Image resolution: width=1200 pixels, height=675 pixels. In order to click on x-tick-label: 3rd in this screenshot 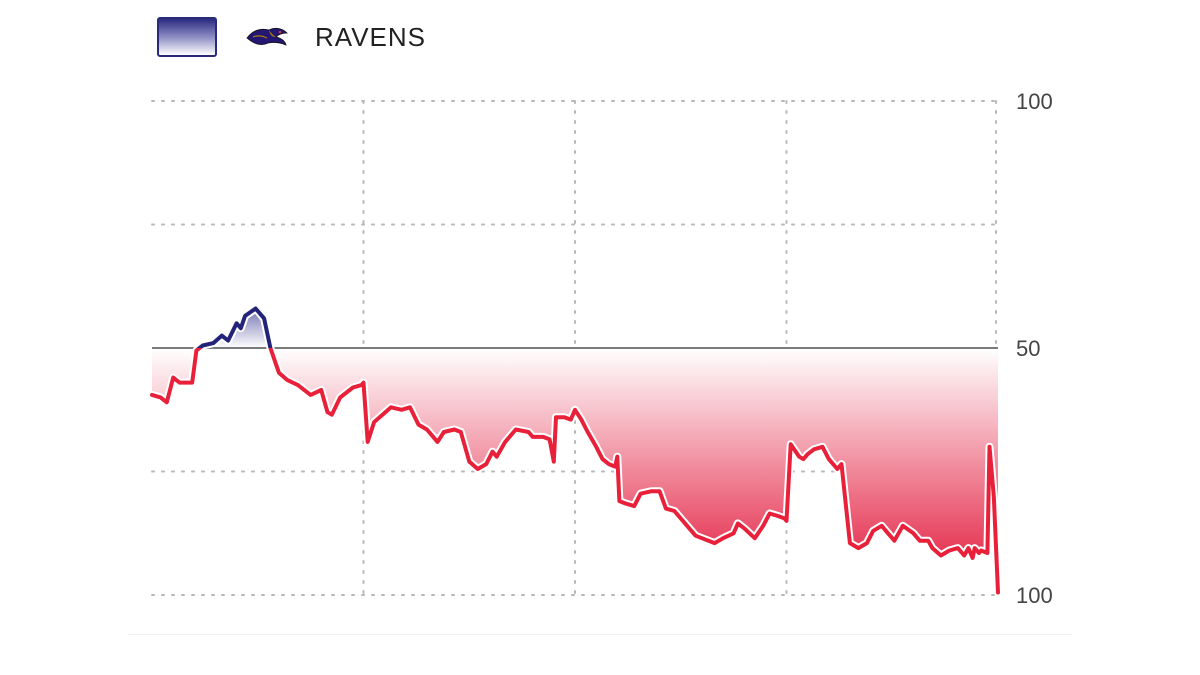, I will do `click(681, 632)`.